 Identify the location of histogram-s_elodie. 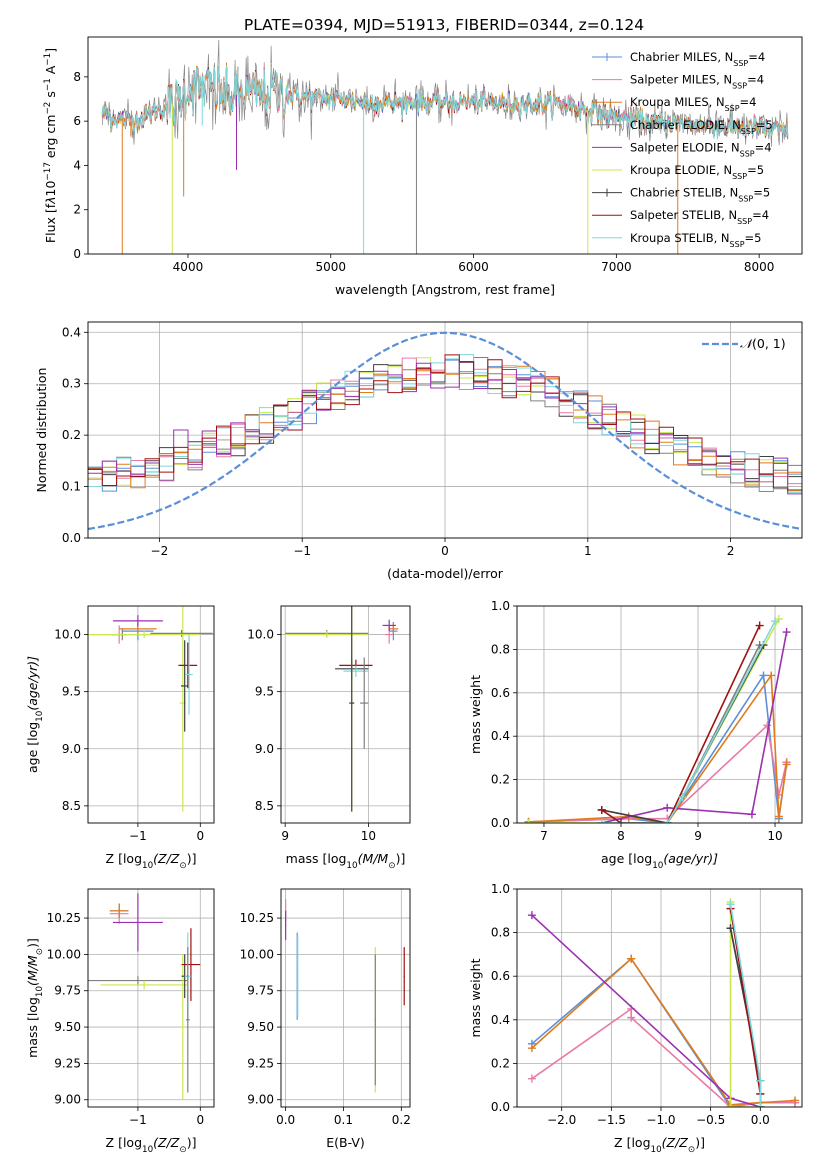
(445, 428).